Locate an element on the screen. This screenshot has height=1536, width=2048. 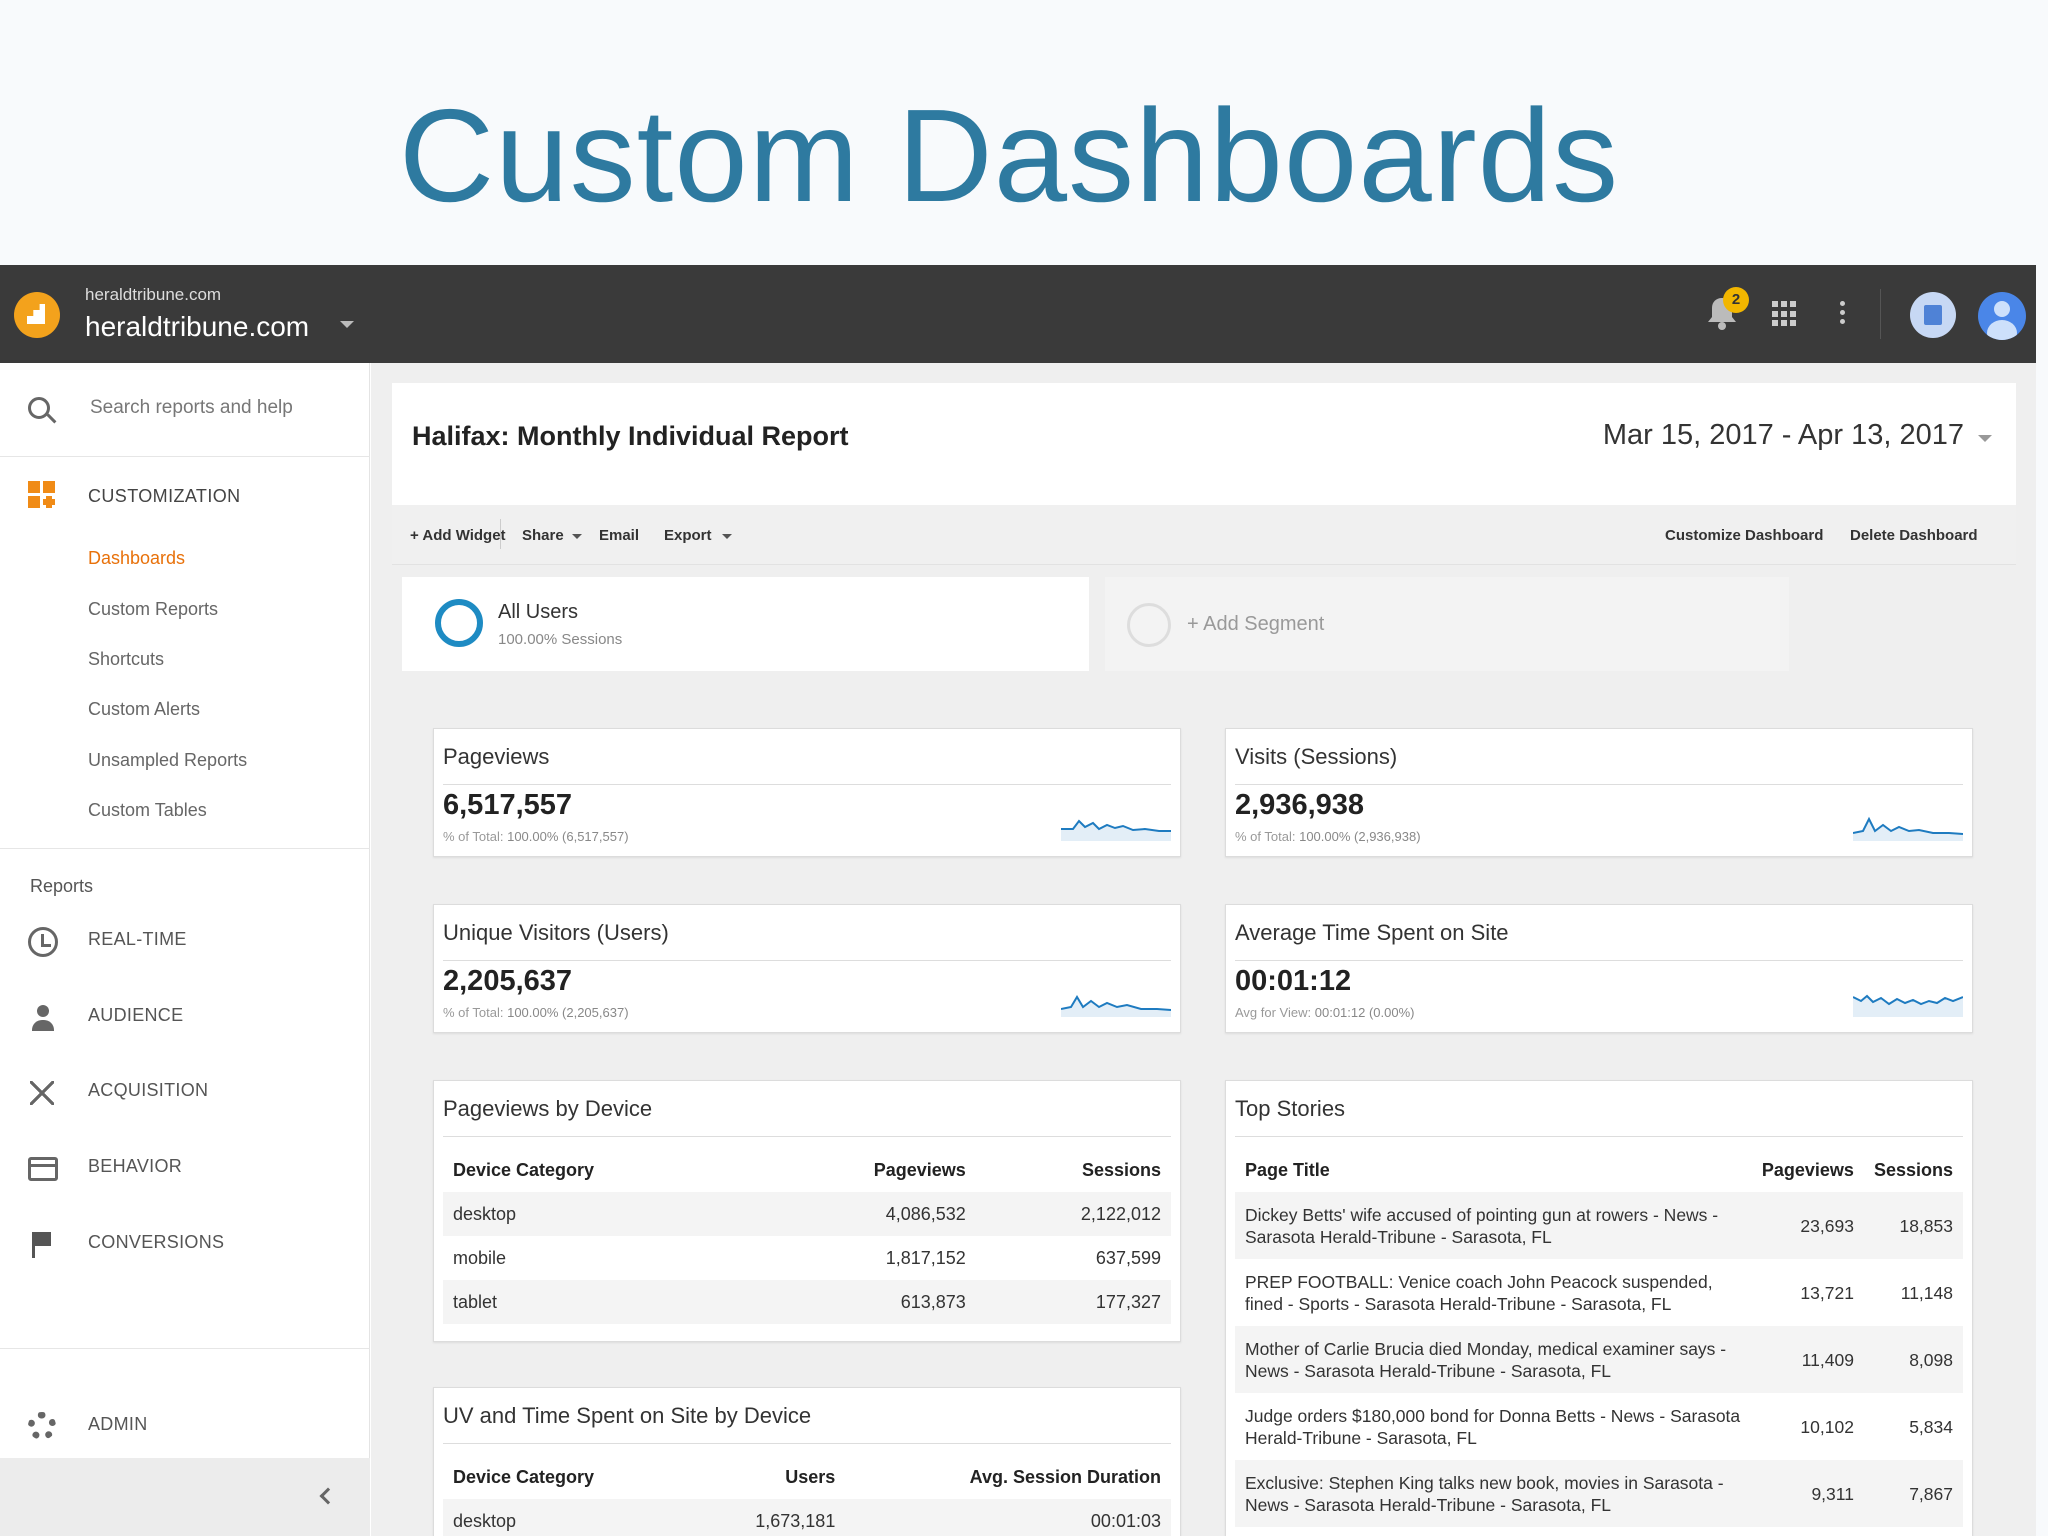
empty-segment-ring-icon is located at coordinates (1149, 625).